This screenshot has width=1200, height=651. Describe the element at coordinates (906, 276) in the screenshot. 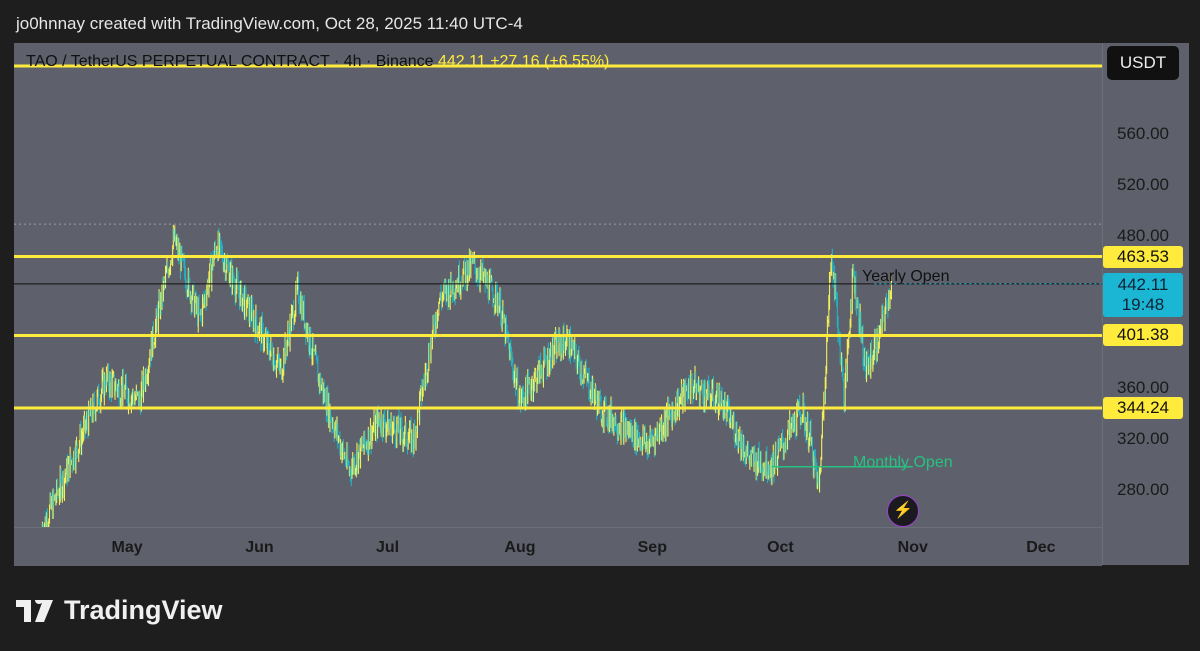

I see `yearly-open-label: Yearly Open` at that location.